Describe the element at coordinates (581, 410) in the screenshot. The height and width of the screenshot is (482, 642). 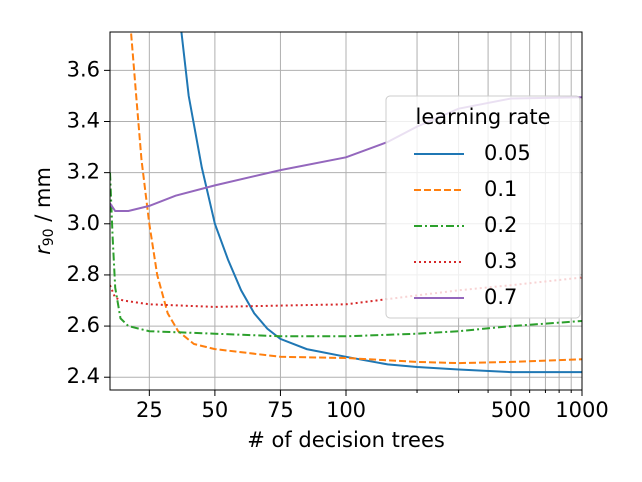
I see `x-tick-label: 1000` at that location.